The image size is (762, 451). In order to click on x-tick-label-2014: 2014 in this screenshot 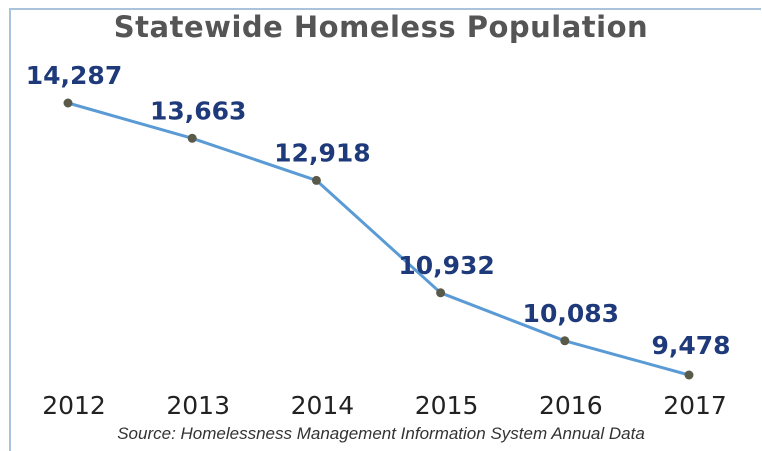, I will do `click(323, 405)`.